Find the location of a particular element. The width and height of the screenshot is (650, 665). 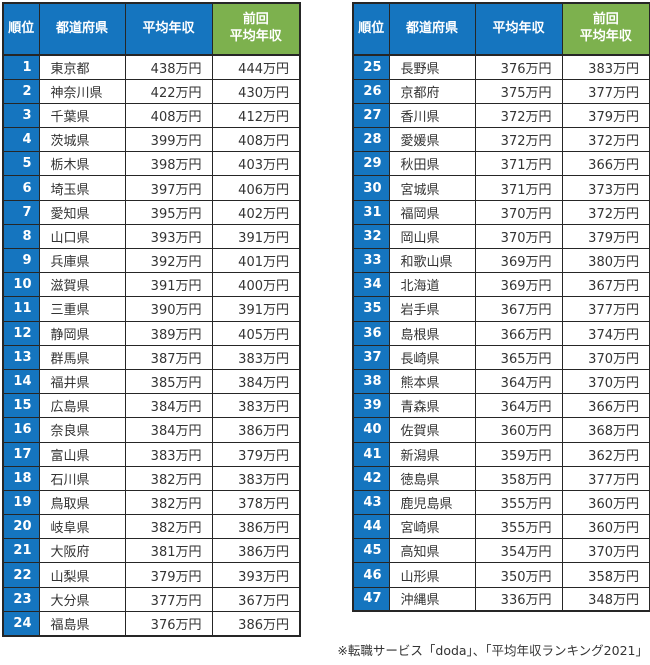

average-income-cell: 375万円 is located at coordinates (518, 91).